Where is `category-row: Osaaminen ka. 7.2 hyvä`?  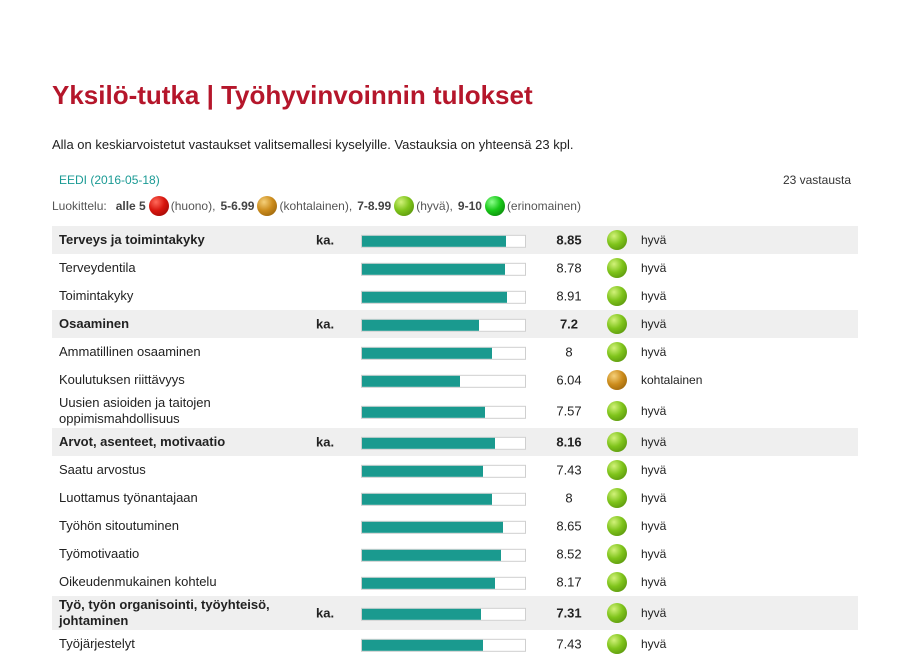 category-row: Osaaminen ka. 7.2 hyvä is located at coordinates (455, 324).